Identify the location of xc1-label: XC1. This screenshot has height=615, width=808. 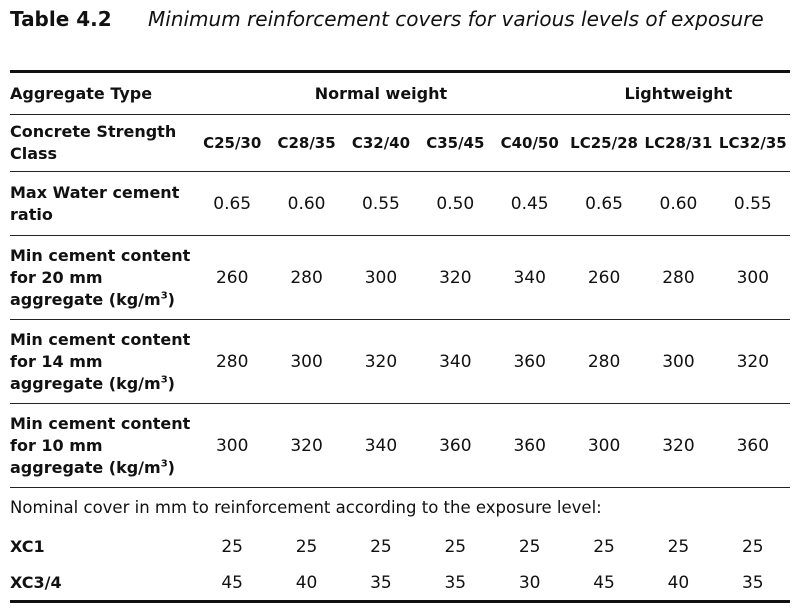
(27, 546).